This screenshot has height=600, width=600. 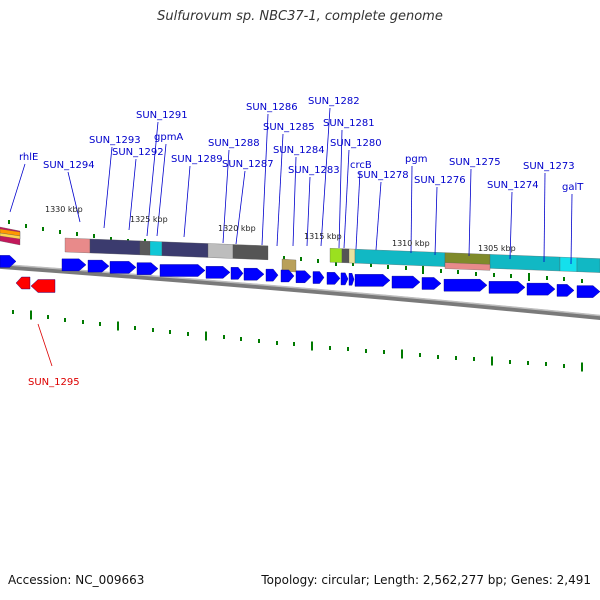 What do you see at coordinates (197, 159) in the screenshot?
I see `gene-label: SUN_1289` at bounding box center [197, 159].